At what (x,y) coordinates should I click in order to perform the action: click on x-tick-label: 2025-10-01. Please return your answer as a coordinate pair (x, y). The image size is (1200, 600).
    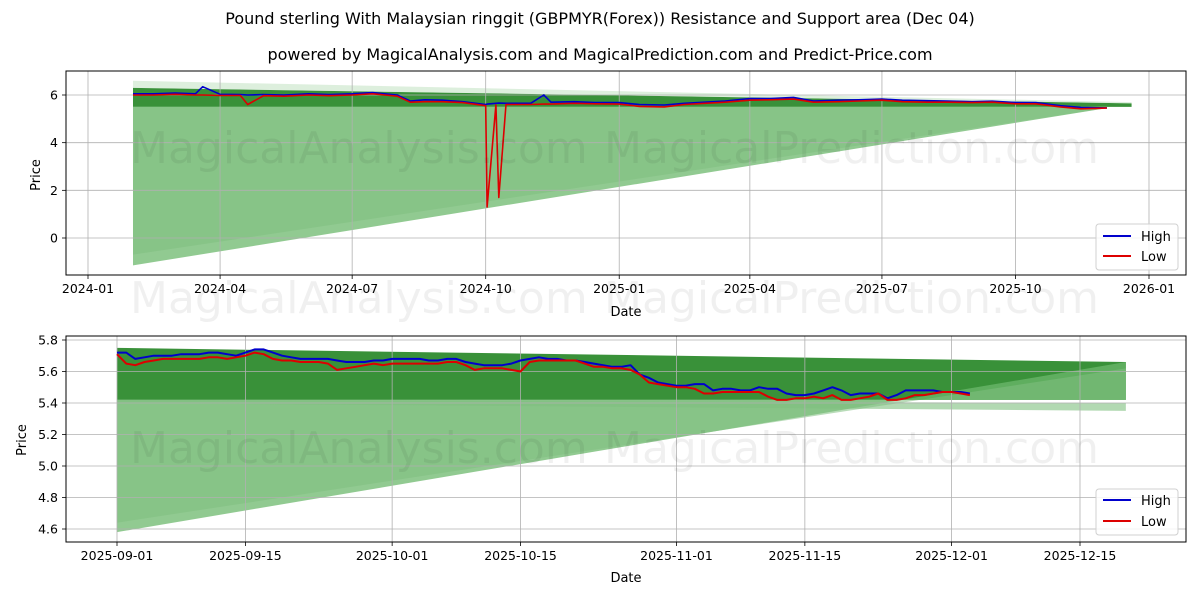
    Looking at the image, I should click on (392, 555).